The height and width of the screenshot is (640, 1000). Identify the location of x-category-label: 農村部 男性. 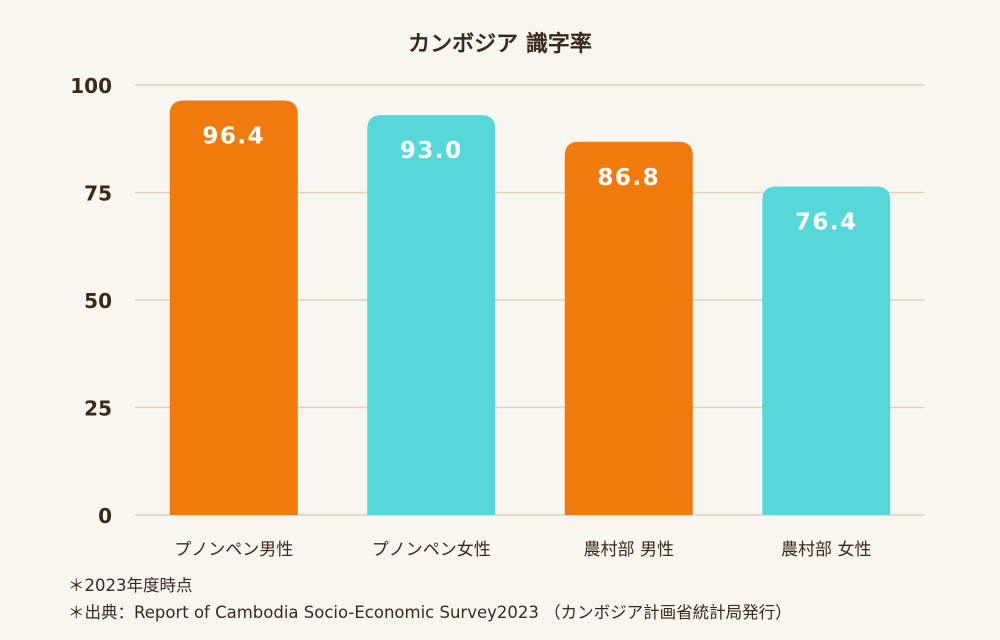
(629, 550).